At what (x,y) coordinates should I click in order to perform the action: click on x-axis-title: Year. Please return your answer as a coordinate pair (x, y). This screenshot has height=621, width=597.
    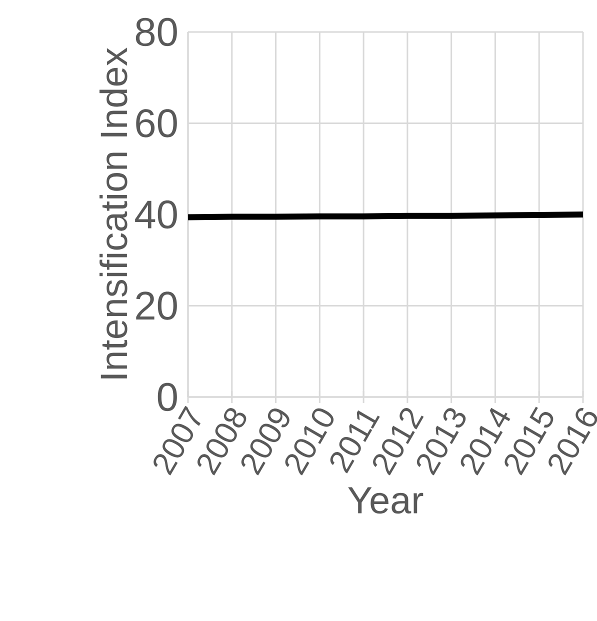
    Looking at the image, I should click on (386, 500).